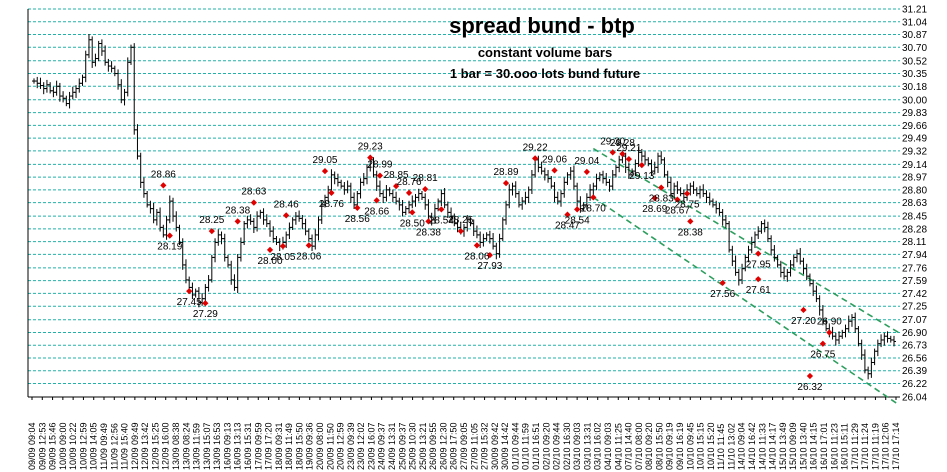 The height and width of the screenshot is (472, 947). What do you see at coordinates (914, 113) in the screenshot?
I see `y-tick-label: 29.83` at bounding box center [914, 113].